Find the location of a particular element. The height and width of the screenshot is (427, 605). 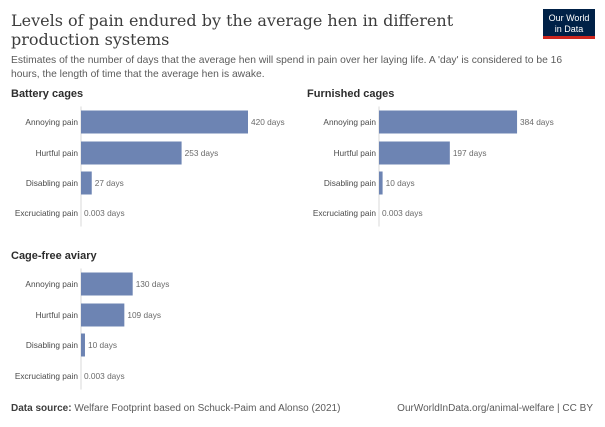

value-label: 197 days is located at coordinates (470, 153).